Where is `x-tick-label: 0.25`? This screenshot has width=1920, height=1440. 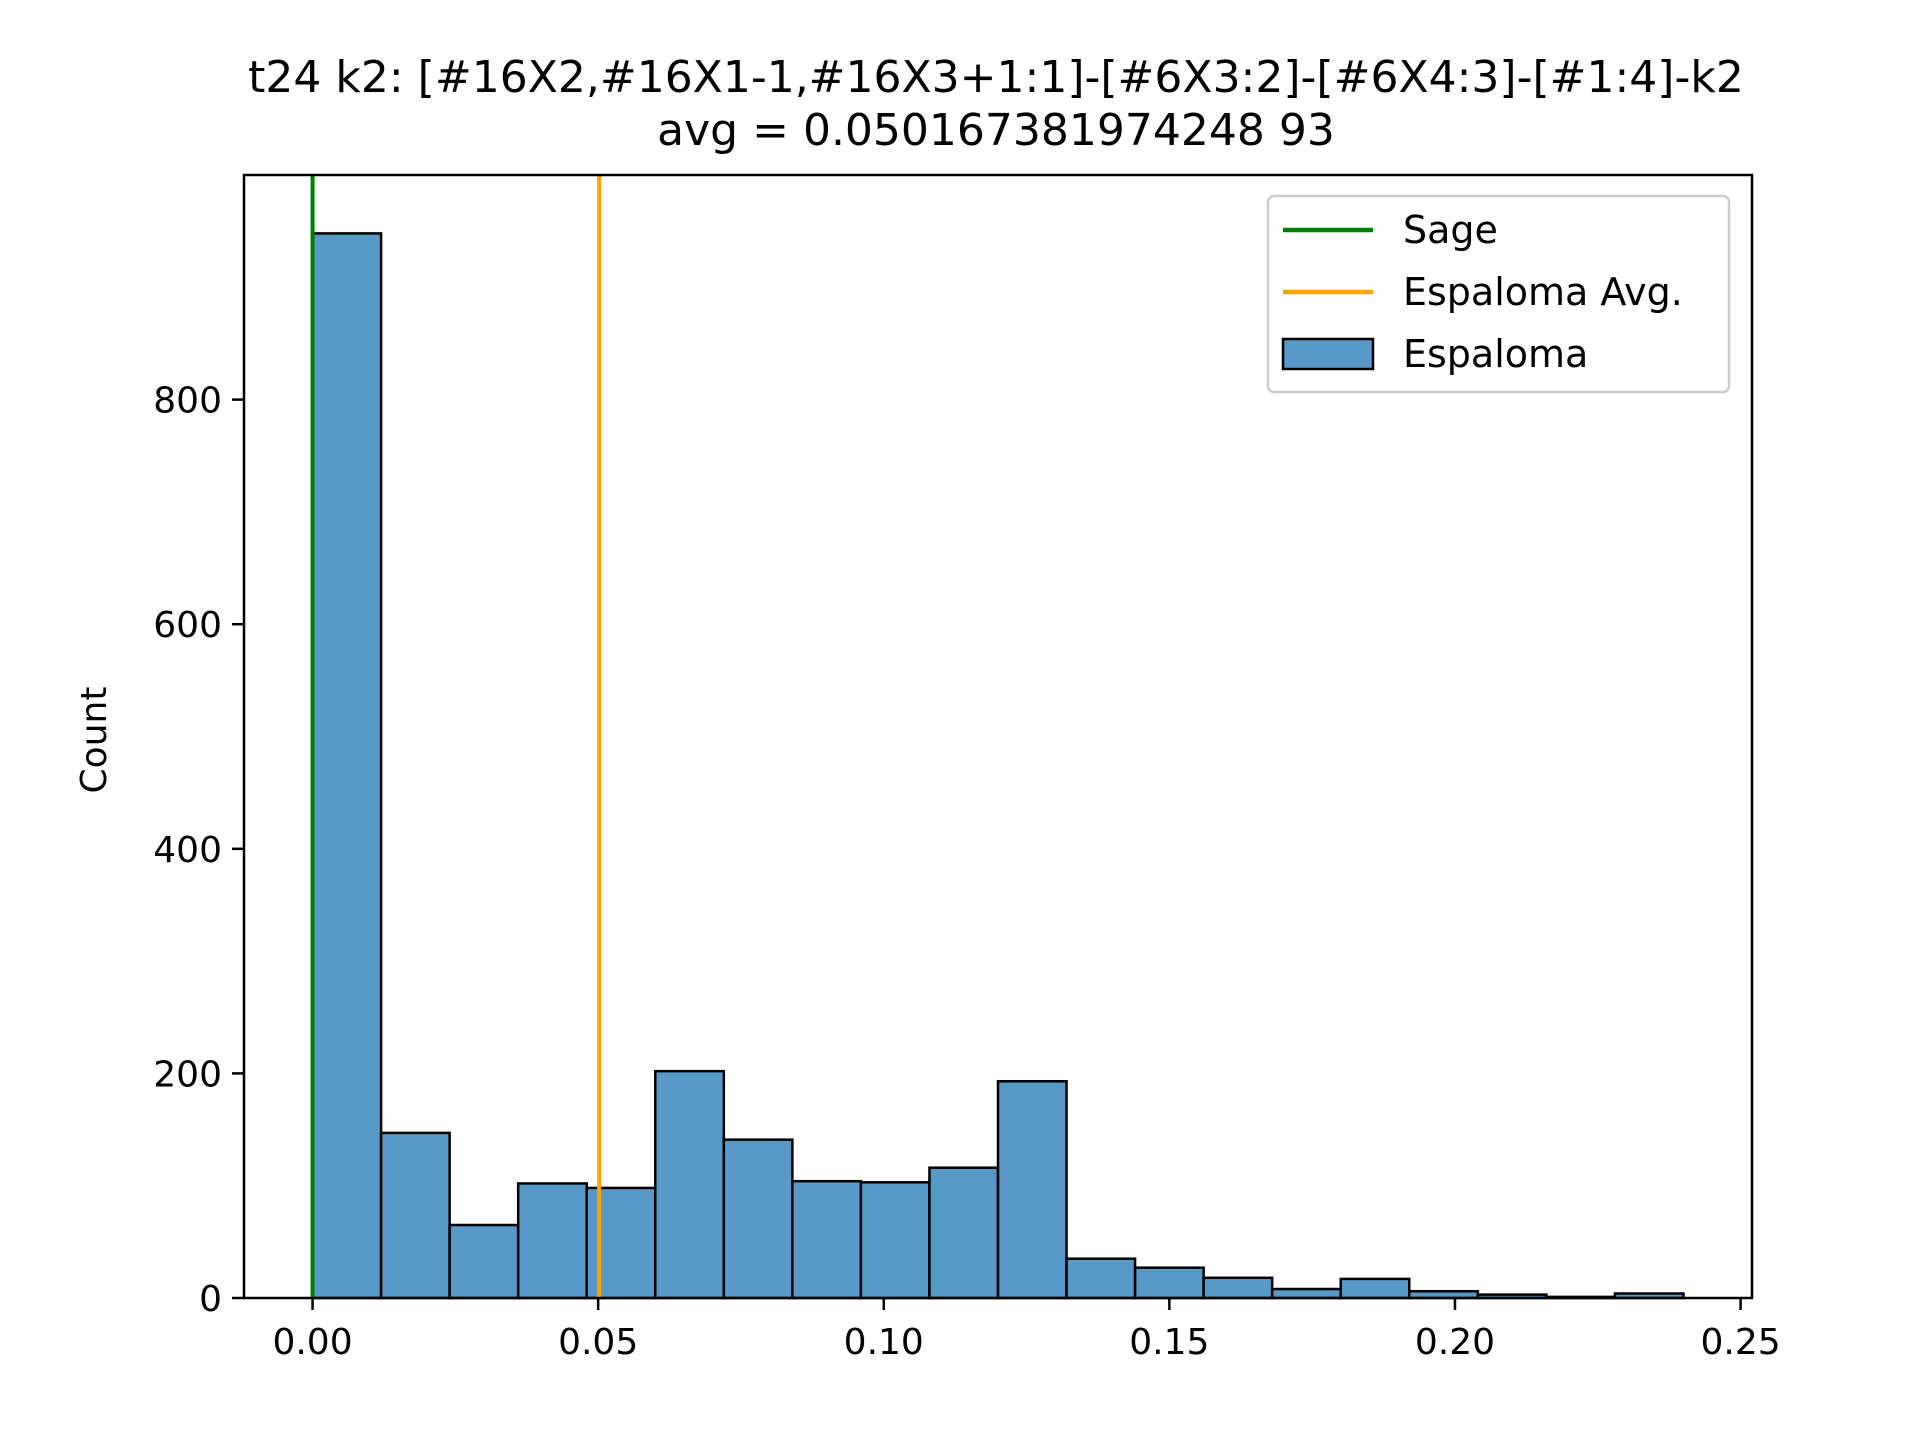 x-tick-label: 0.25 is located at coordinates (1740, 1342).